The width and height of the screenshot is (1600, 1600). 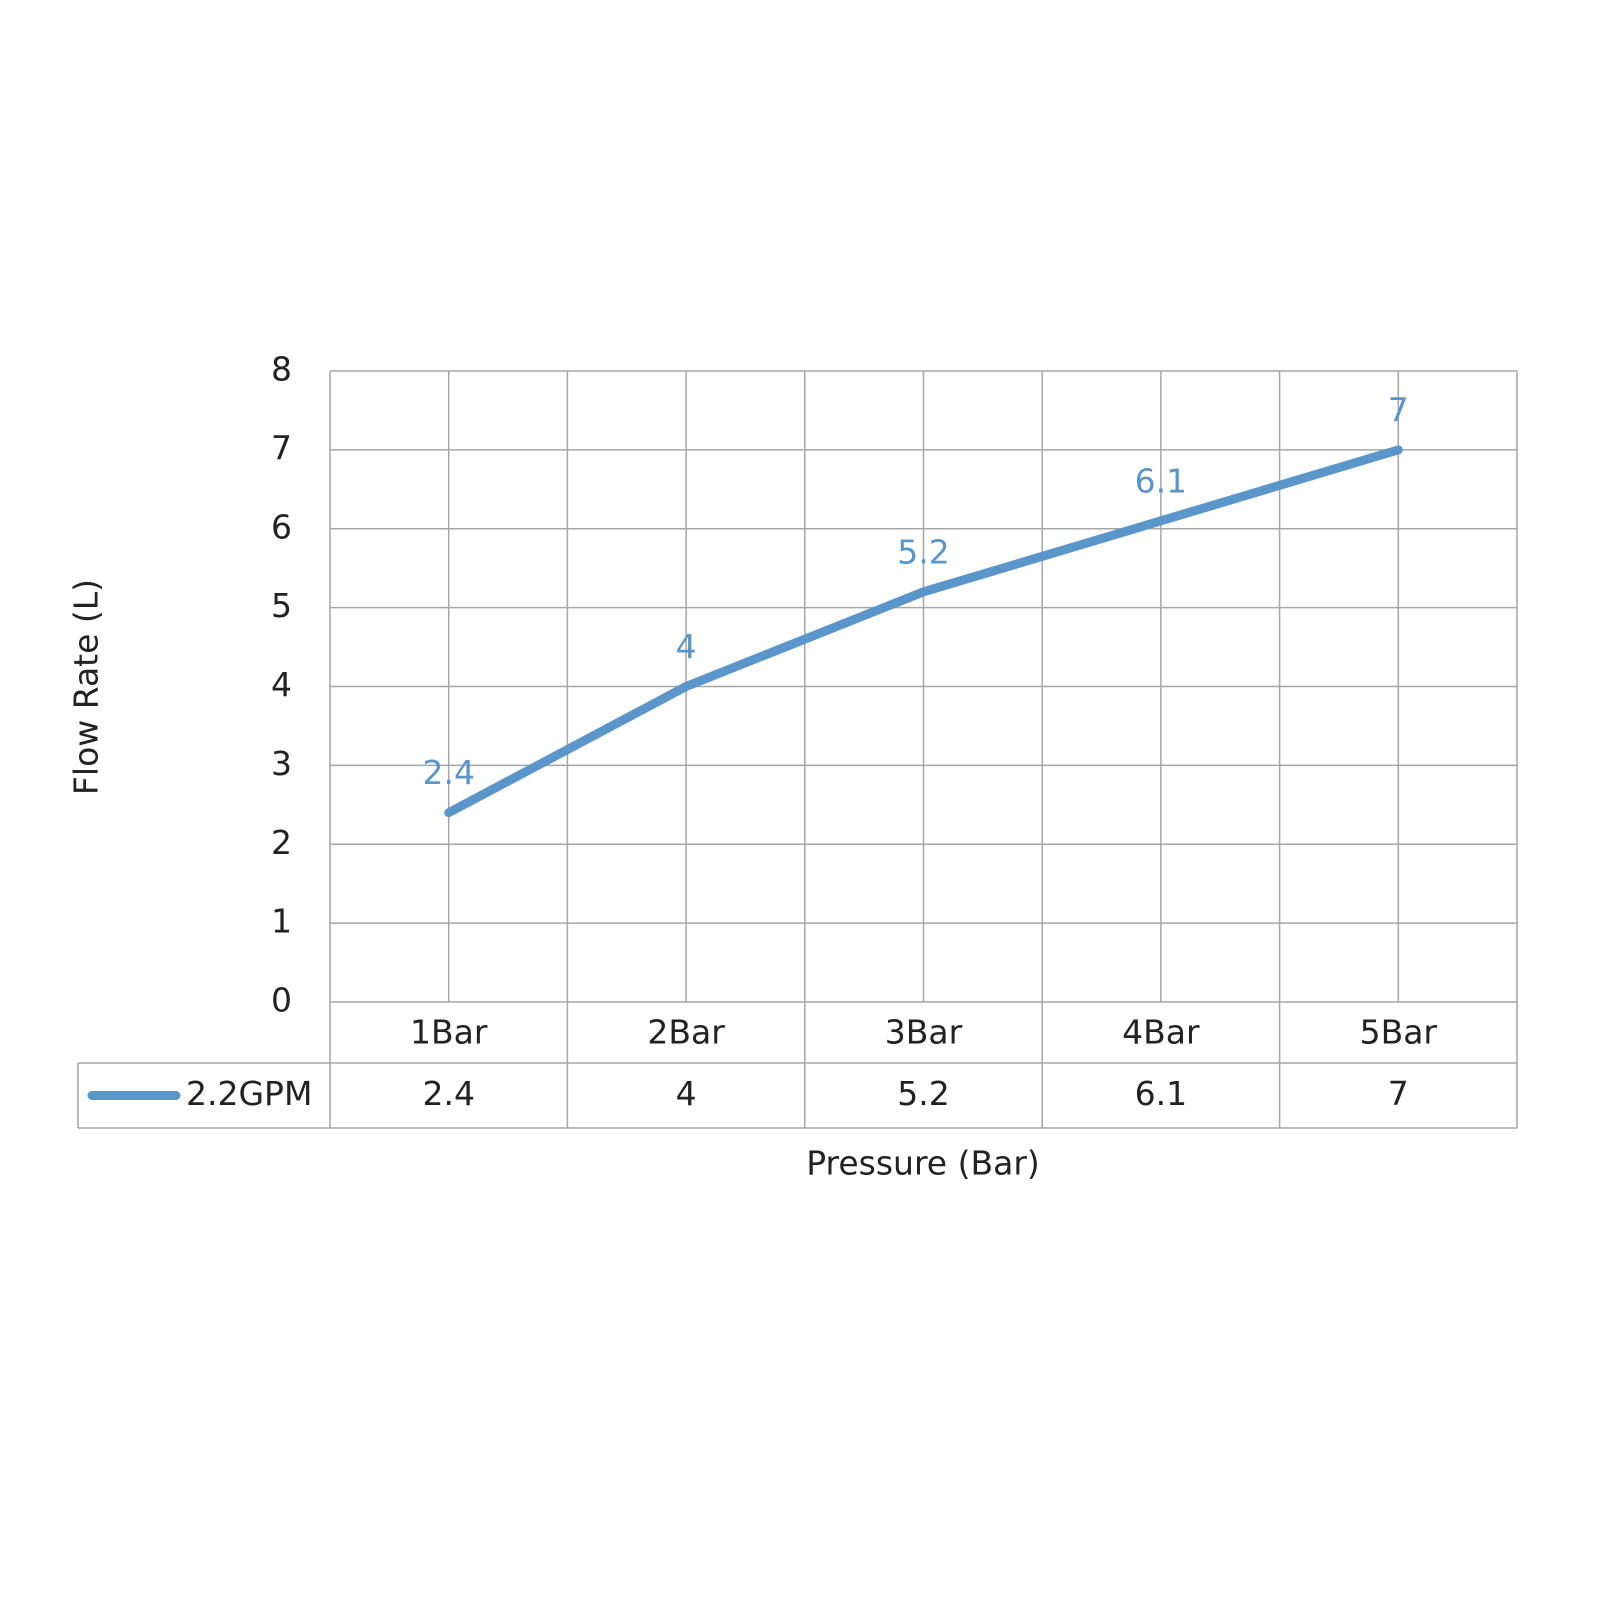 What do you see at coordinates (281, 921) in the screenshot?
I see `y-tick-label: 1` at bounding box center [281, 921].